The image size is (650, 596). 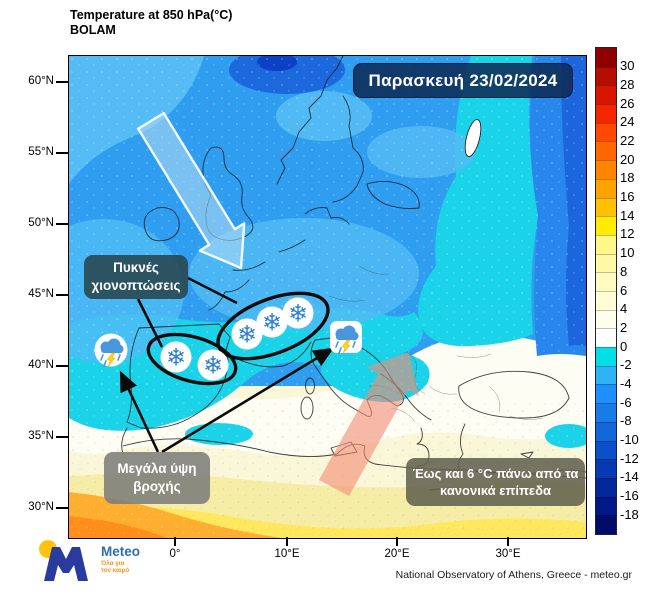 What do you see at coordinates (624, 327) in the screenshot?
I see `colorbar-tick-label: 2` at bounding box center [624, 327].